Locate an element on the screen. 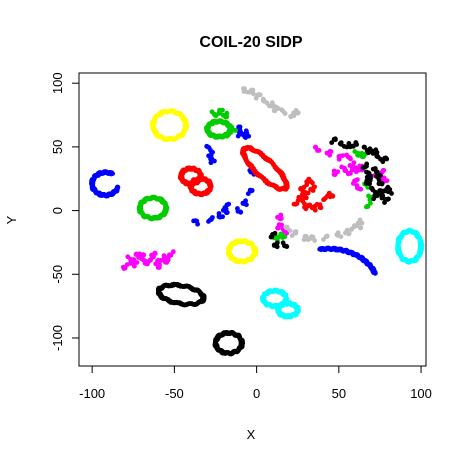  chart-title: COIL-20 SIDP is located at coordinates (250, 42).